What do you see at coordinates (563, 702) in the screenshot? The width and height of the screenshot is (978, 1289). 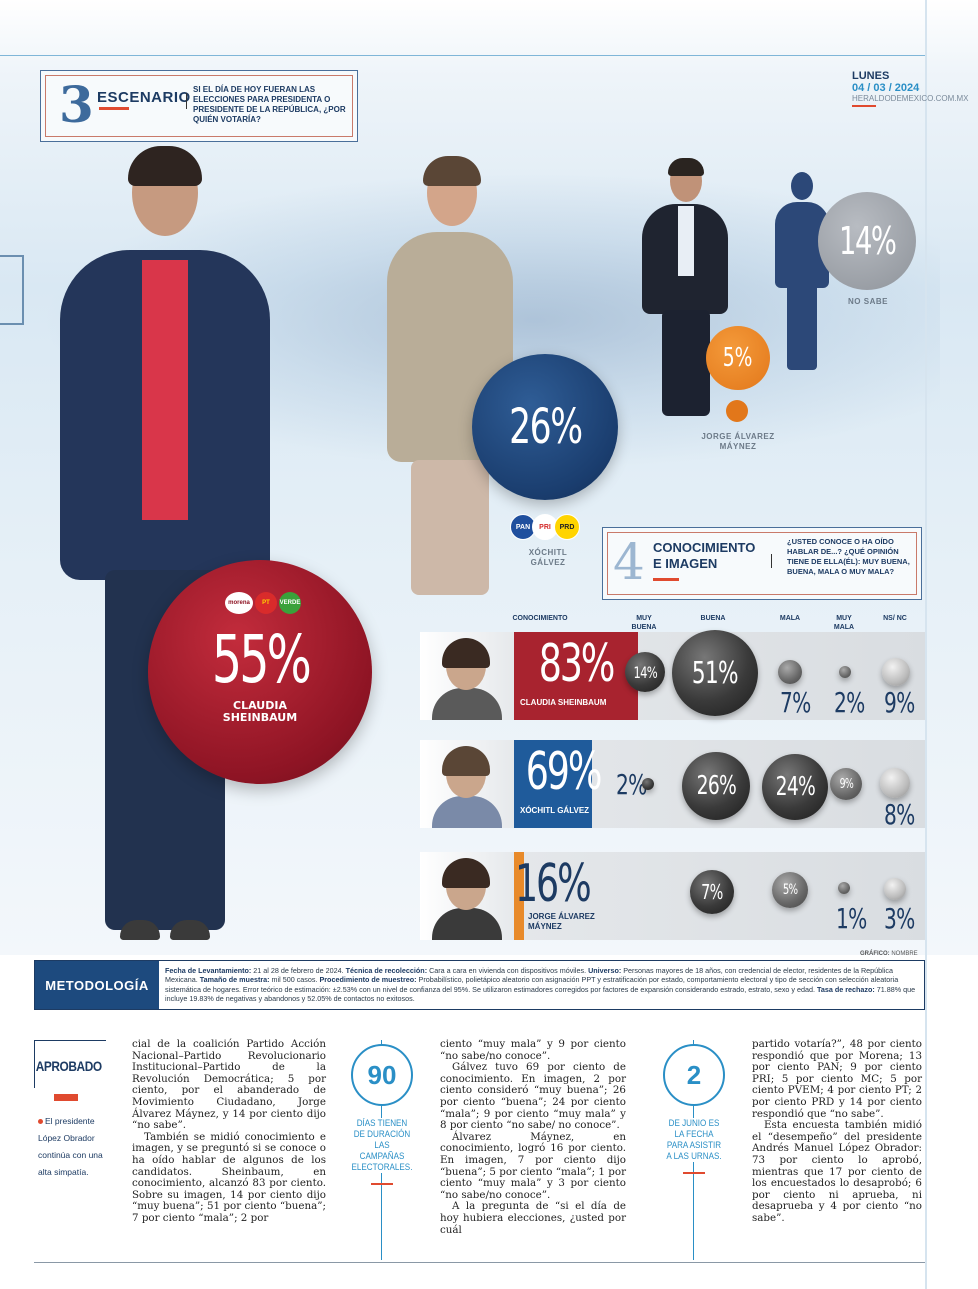 I see `candidate-name: CLAUDIA SHEINBAUM` at bounding box center [563, 702].